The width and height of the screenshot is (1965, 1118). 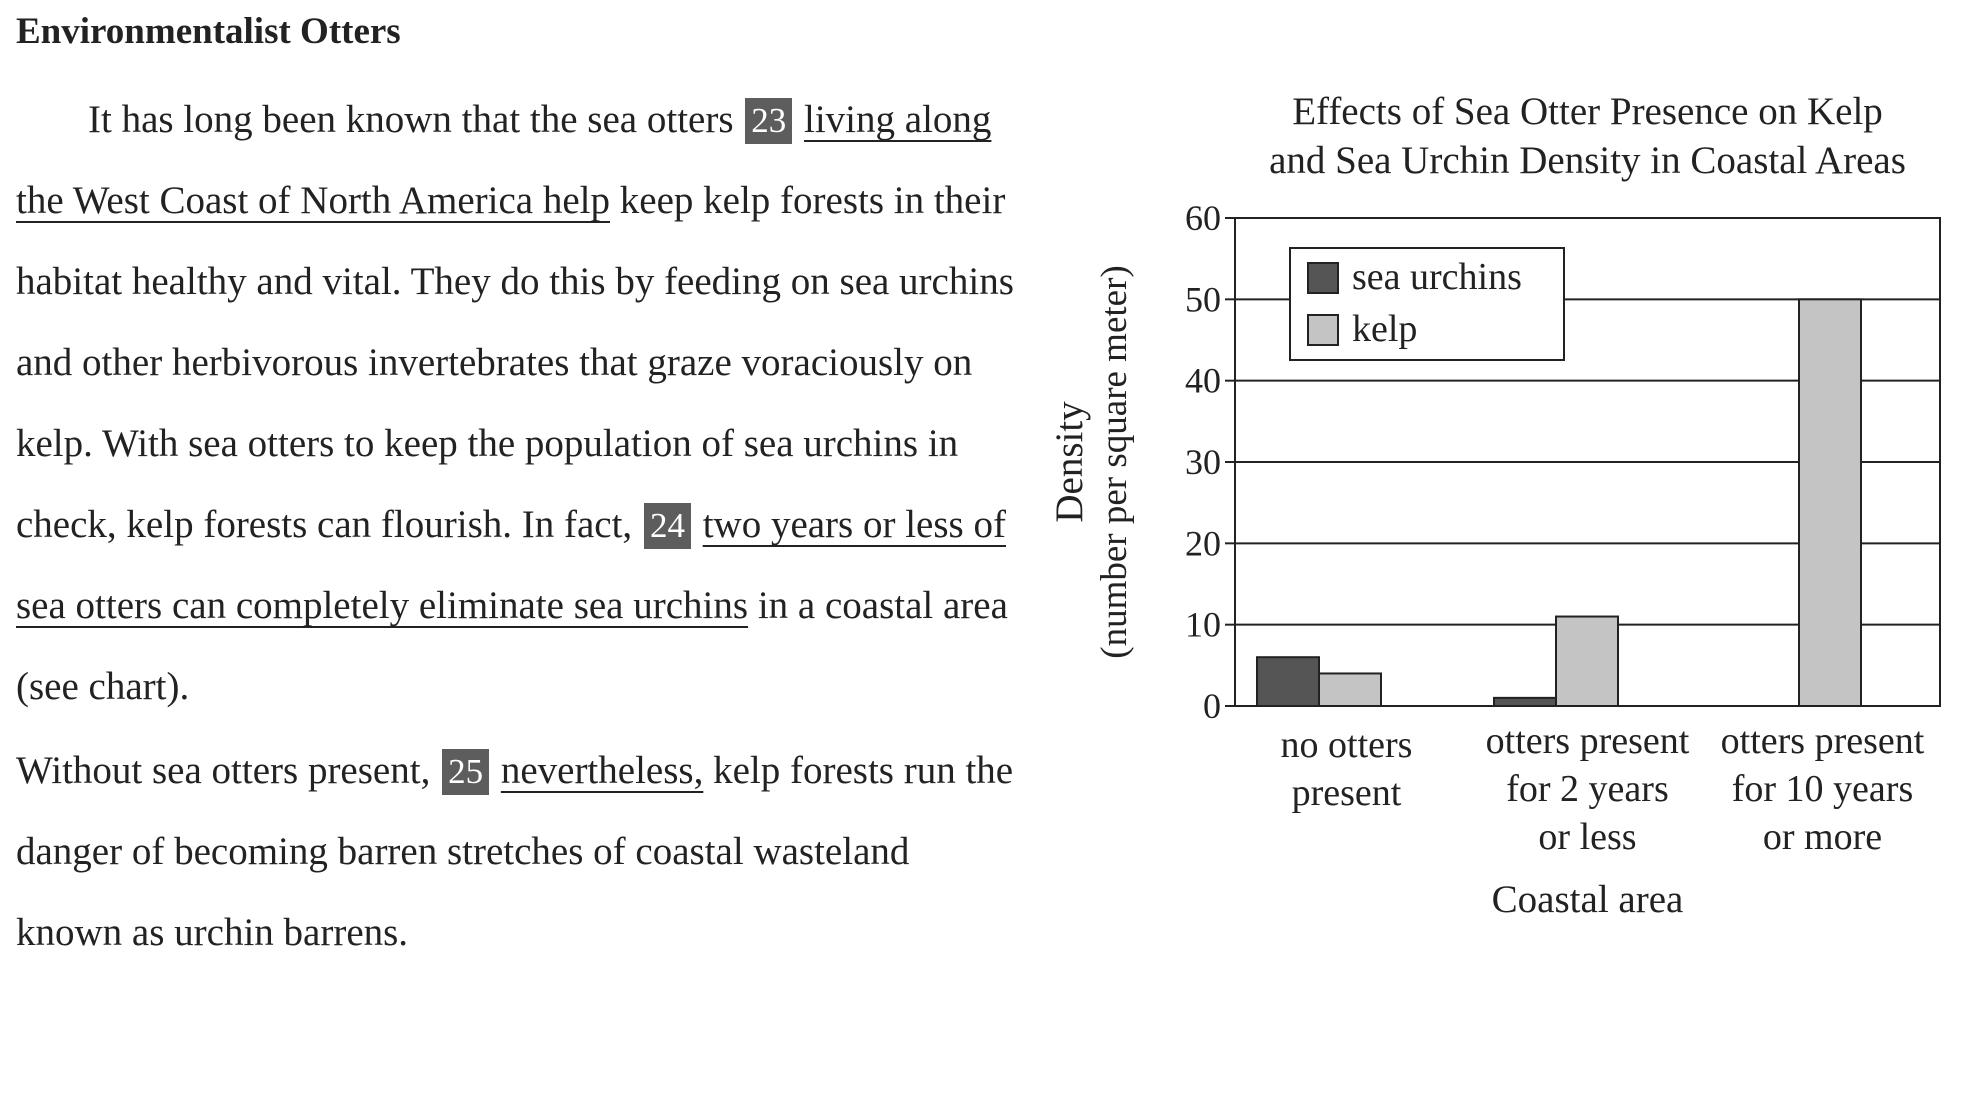 I want to click on legend-label: kelp, so click(x=1384, y=329).